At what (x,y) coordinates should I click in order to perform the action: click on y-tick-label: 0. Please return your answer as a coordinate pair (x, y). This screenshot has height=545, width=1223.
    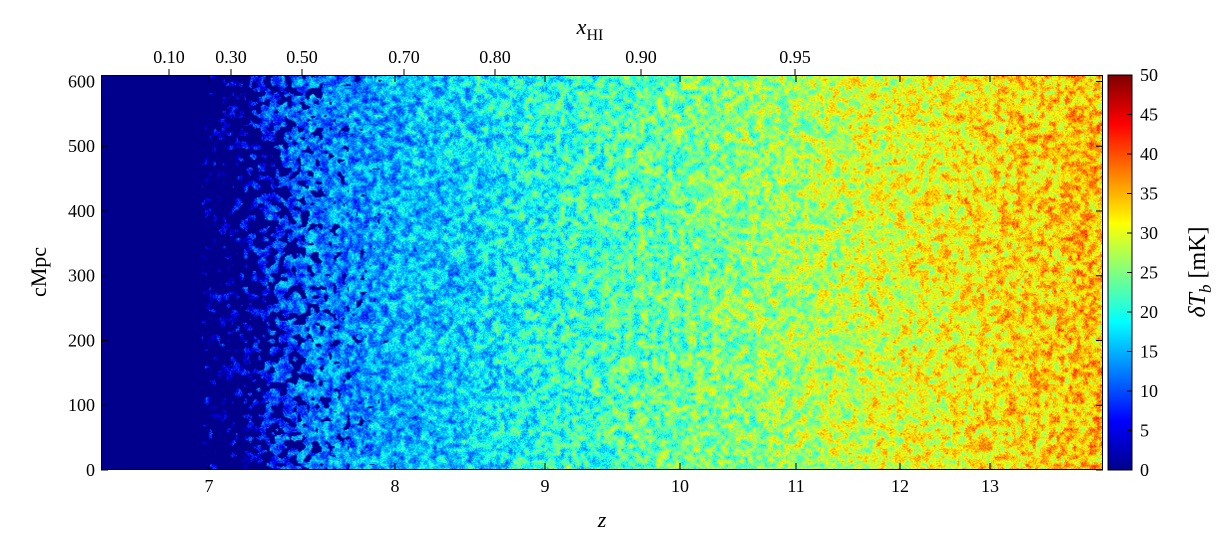
    Looking at the image, I should click on (90, 470).